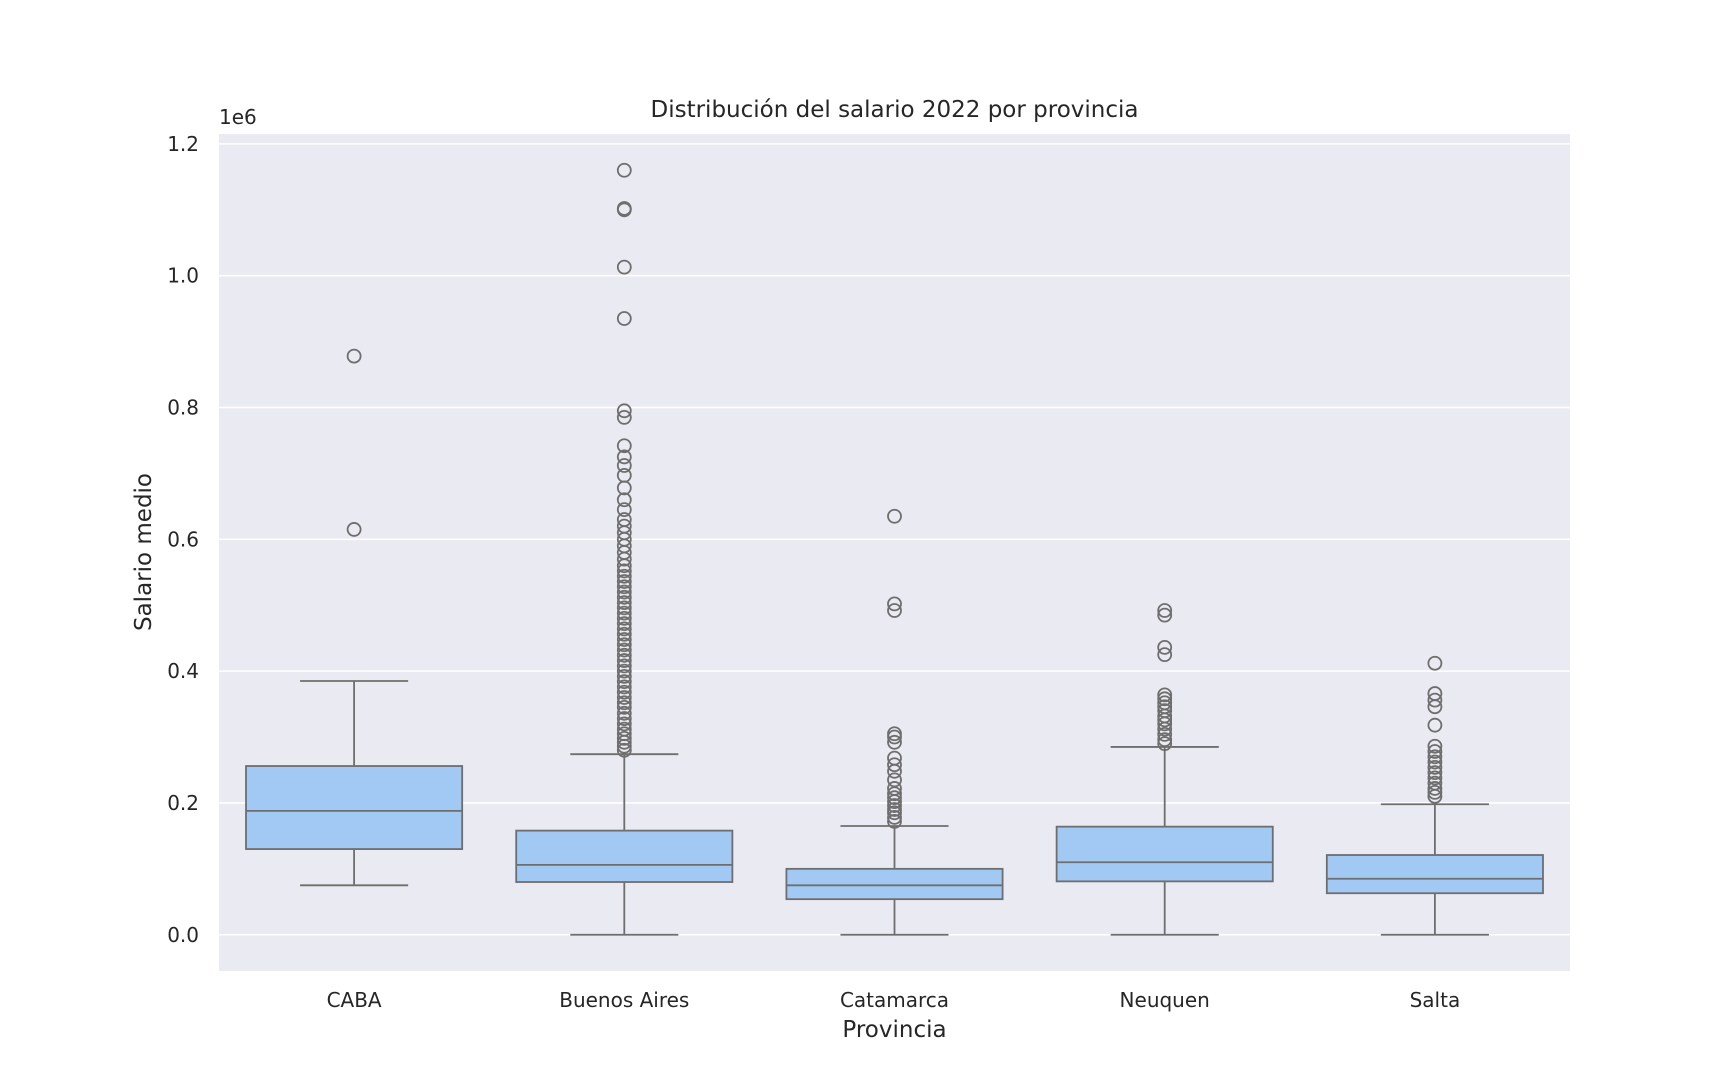 The width and height of the screenshot is (1728, 1080). Describe the element at coordinates (894, 1030) in the screenshot. I see `x-axis-title: Provincia` at that location.